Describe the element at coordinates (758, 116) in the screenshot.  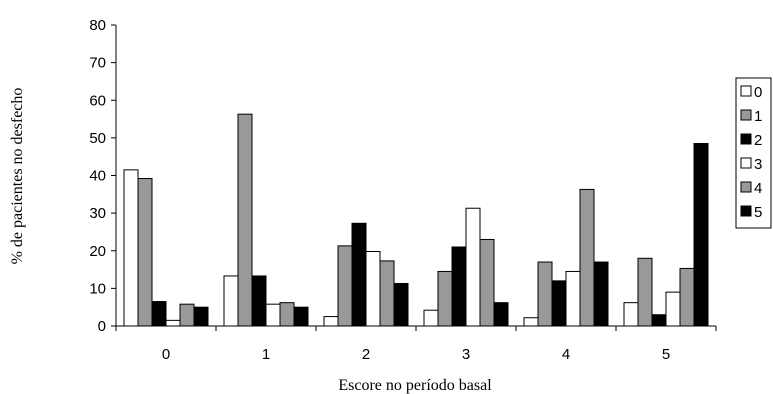
I see `legend-label: 1` at that location.